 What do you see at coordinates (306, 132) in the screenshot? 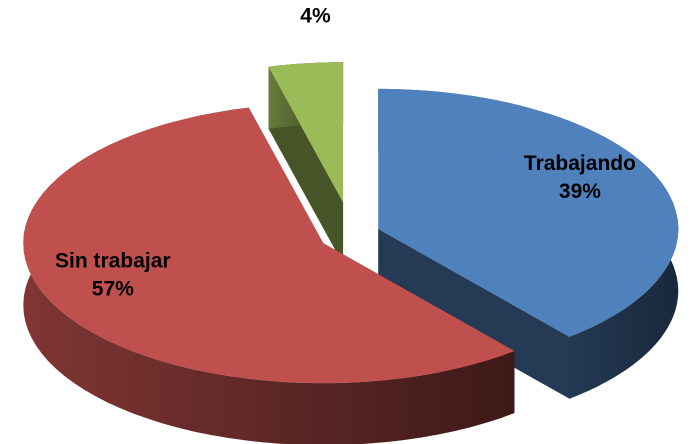
I see `slice` at bounding box center [306, 132].